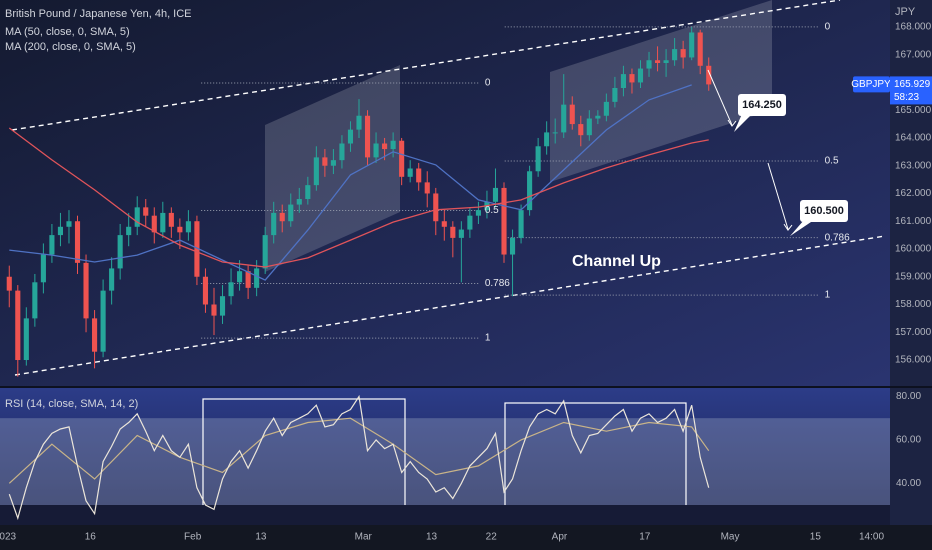 Image resolution: width=932 pixels, height=550 pixels. I want to click on fib-label: 0, so click(488, 83).